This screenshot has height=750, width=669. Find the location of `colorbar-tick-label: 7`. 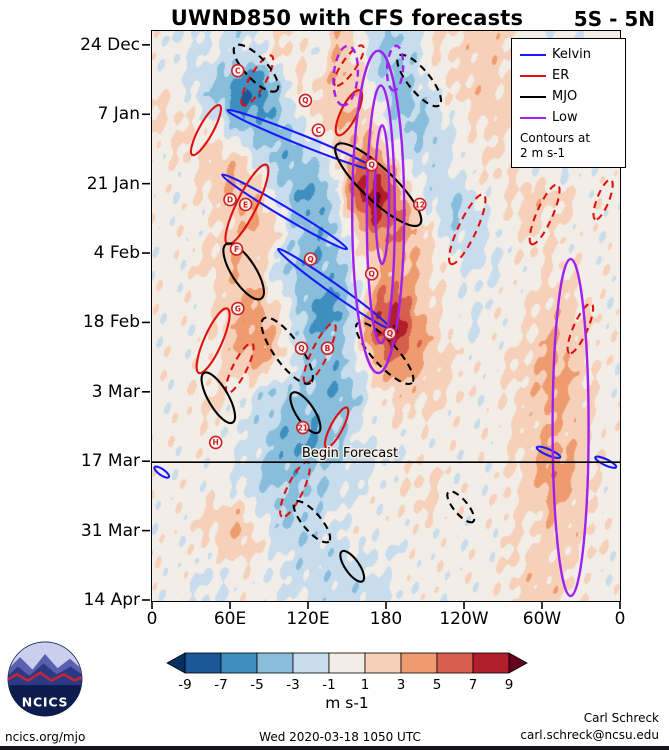

colorbar-tick-label: 7 is located at coordinates (473, 685).